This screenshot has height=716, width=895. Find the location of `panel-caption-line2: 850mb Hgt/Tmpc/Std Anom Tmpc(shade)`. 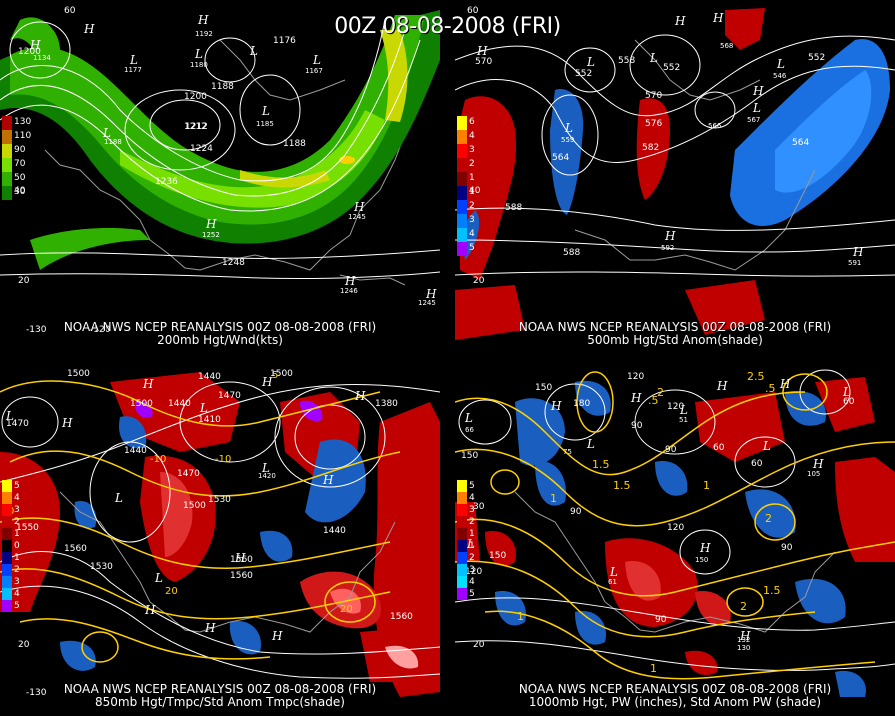

panel-caption-line2: 850mb Hgt/Tmpc/Std Anom Tmpc(shade) is located at coordinates (220, 702).